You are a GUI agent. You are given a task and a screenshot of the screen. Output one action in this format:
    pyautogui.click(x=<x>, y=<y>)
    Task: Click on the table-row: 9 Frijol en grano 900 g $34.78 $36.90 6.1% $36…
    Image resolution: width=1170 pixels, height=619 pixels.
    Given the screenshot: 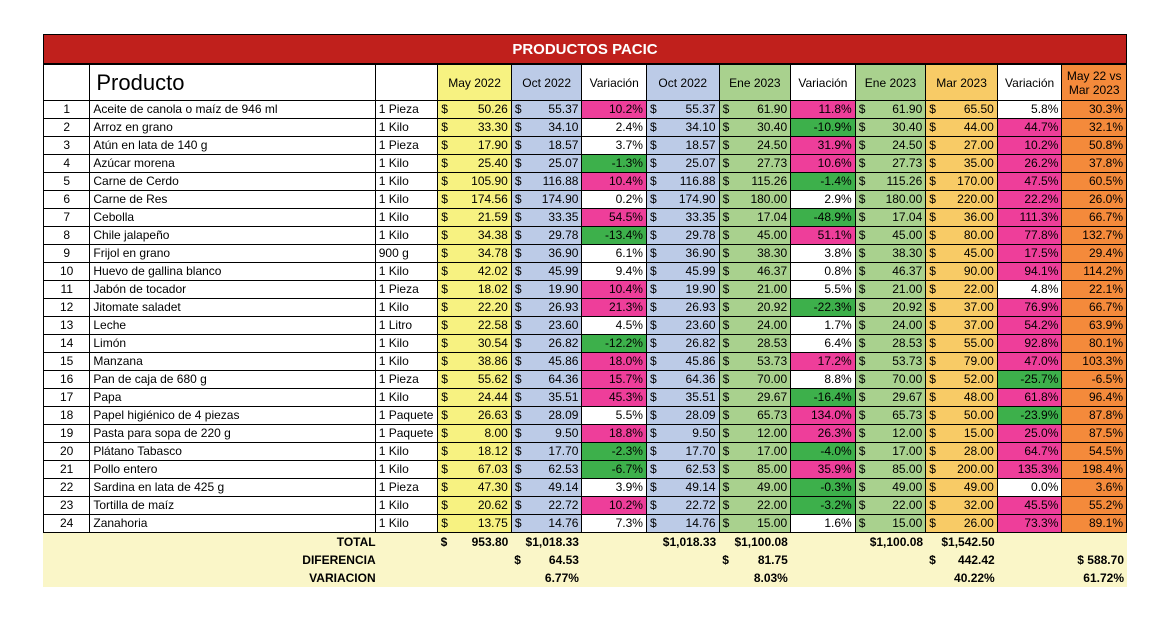 What is the action you would take?
    pyautogui.click(x=584, y=253)
    